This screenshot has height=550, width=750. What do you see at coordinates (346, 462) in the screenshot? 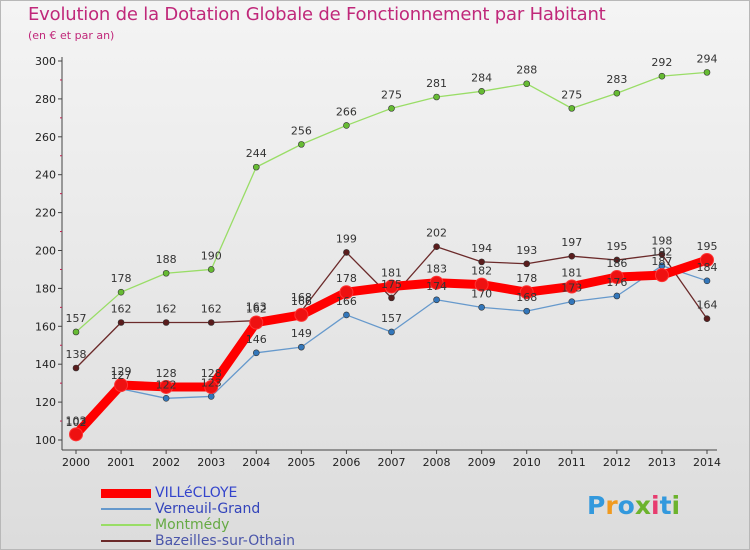
I see `x-tick-label: 2006` at bounding box center [346, 462].